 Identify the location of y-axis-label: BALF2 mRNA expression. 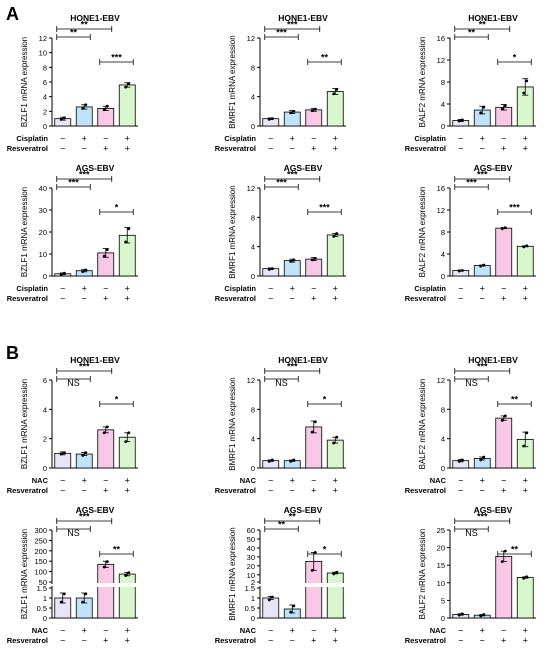
(422, 232).